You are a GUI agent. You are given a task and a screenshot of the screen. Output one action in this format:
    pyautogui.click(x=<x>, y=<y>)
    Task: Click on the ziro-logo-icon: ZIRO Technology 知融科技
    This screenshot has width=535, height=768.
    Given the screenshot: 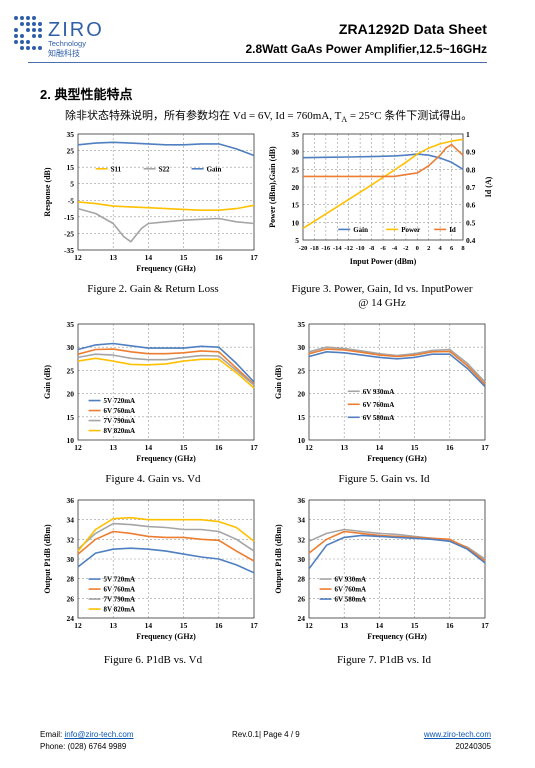 What is the action you would take?
    pyautogui.click(x=58, y=37)
    